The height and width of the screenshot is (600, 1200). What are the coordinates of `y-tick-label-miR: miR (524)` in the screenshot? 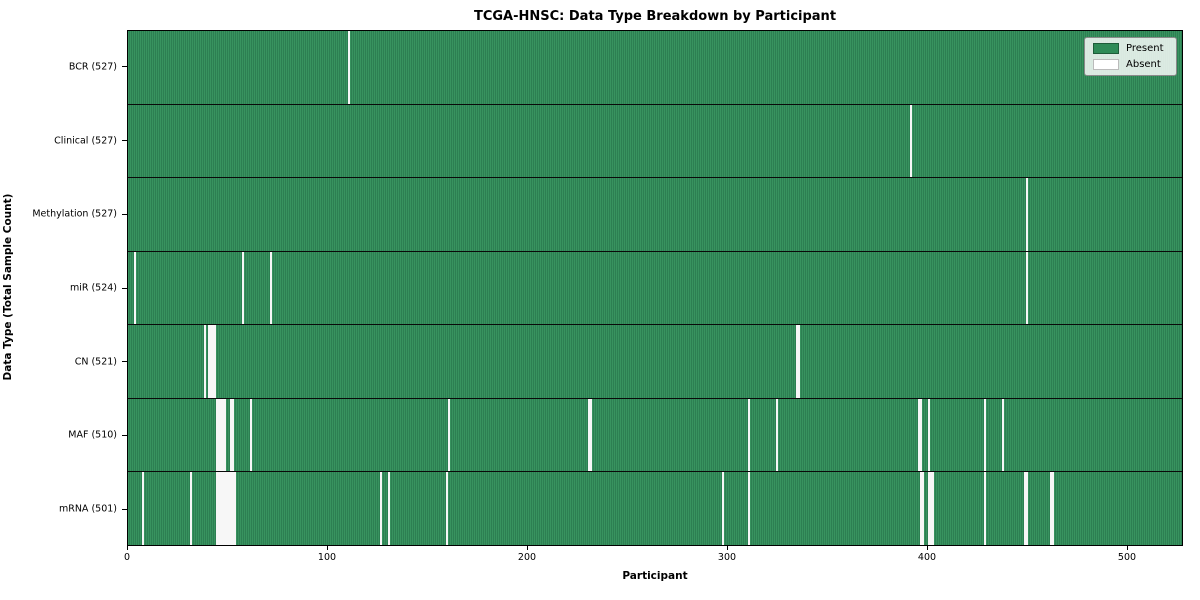 It's located at (93, 288).